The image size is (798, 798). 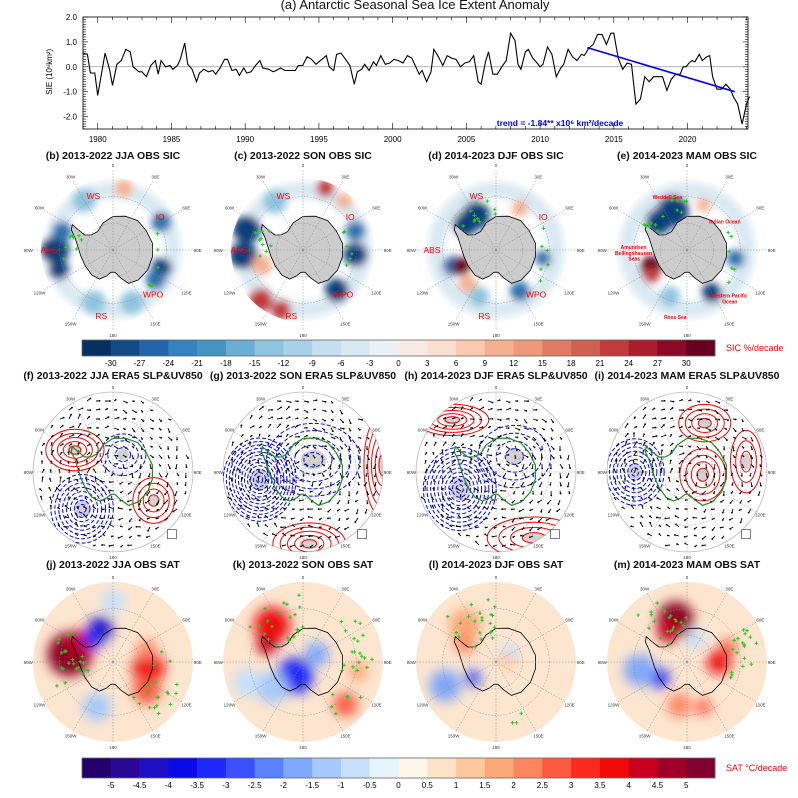 What do you see at coordinates (479, 296) in the screenshot?
I see `sic-anomaly-blob` at bounding box center [479, 296].